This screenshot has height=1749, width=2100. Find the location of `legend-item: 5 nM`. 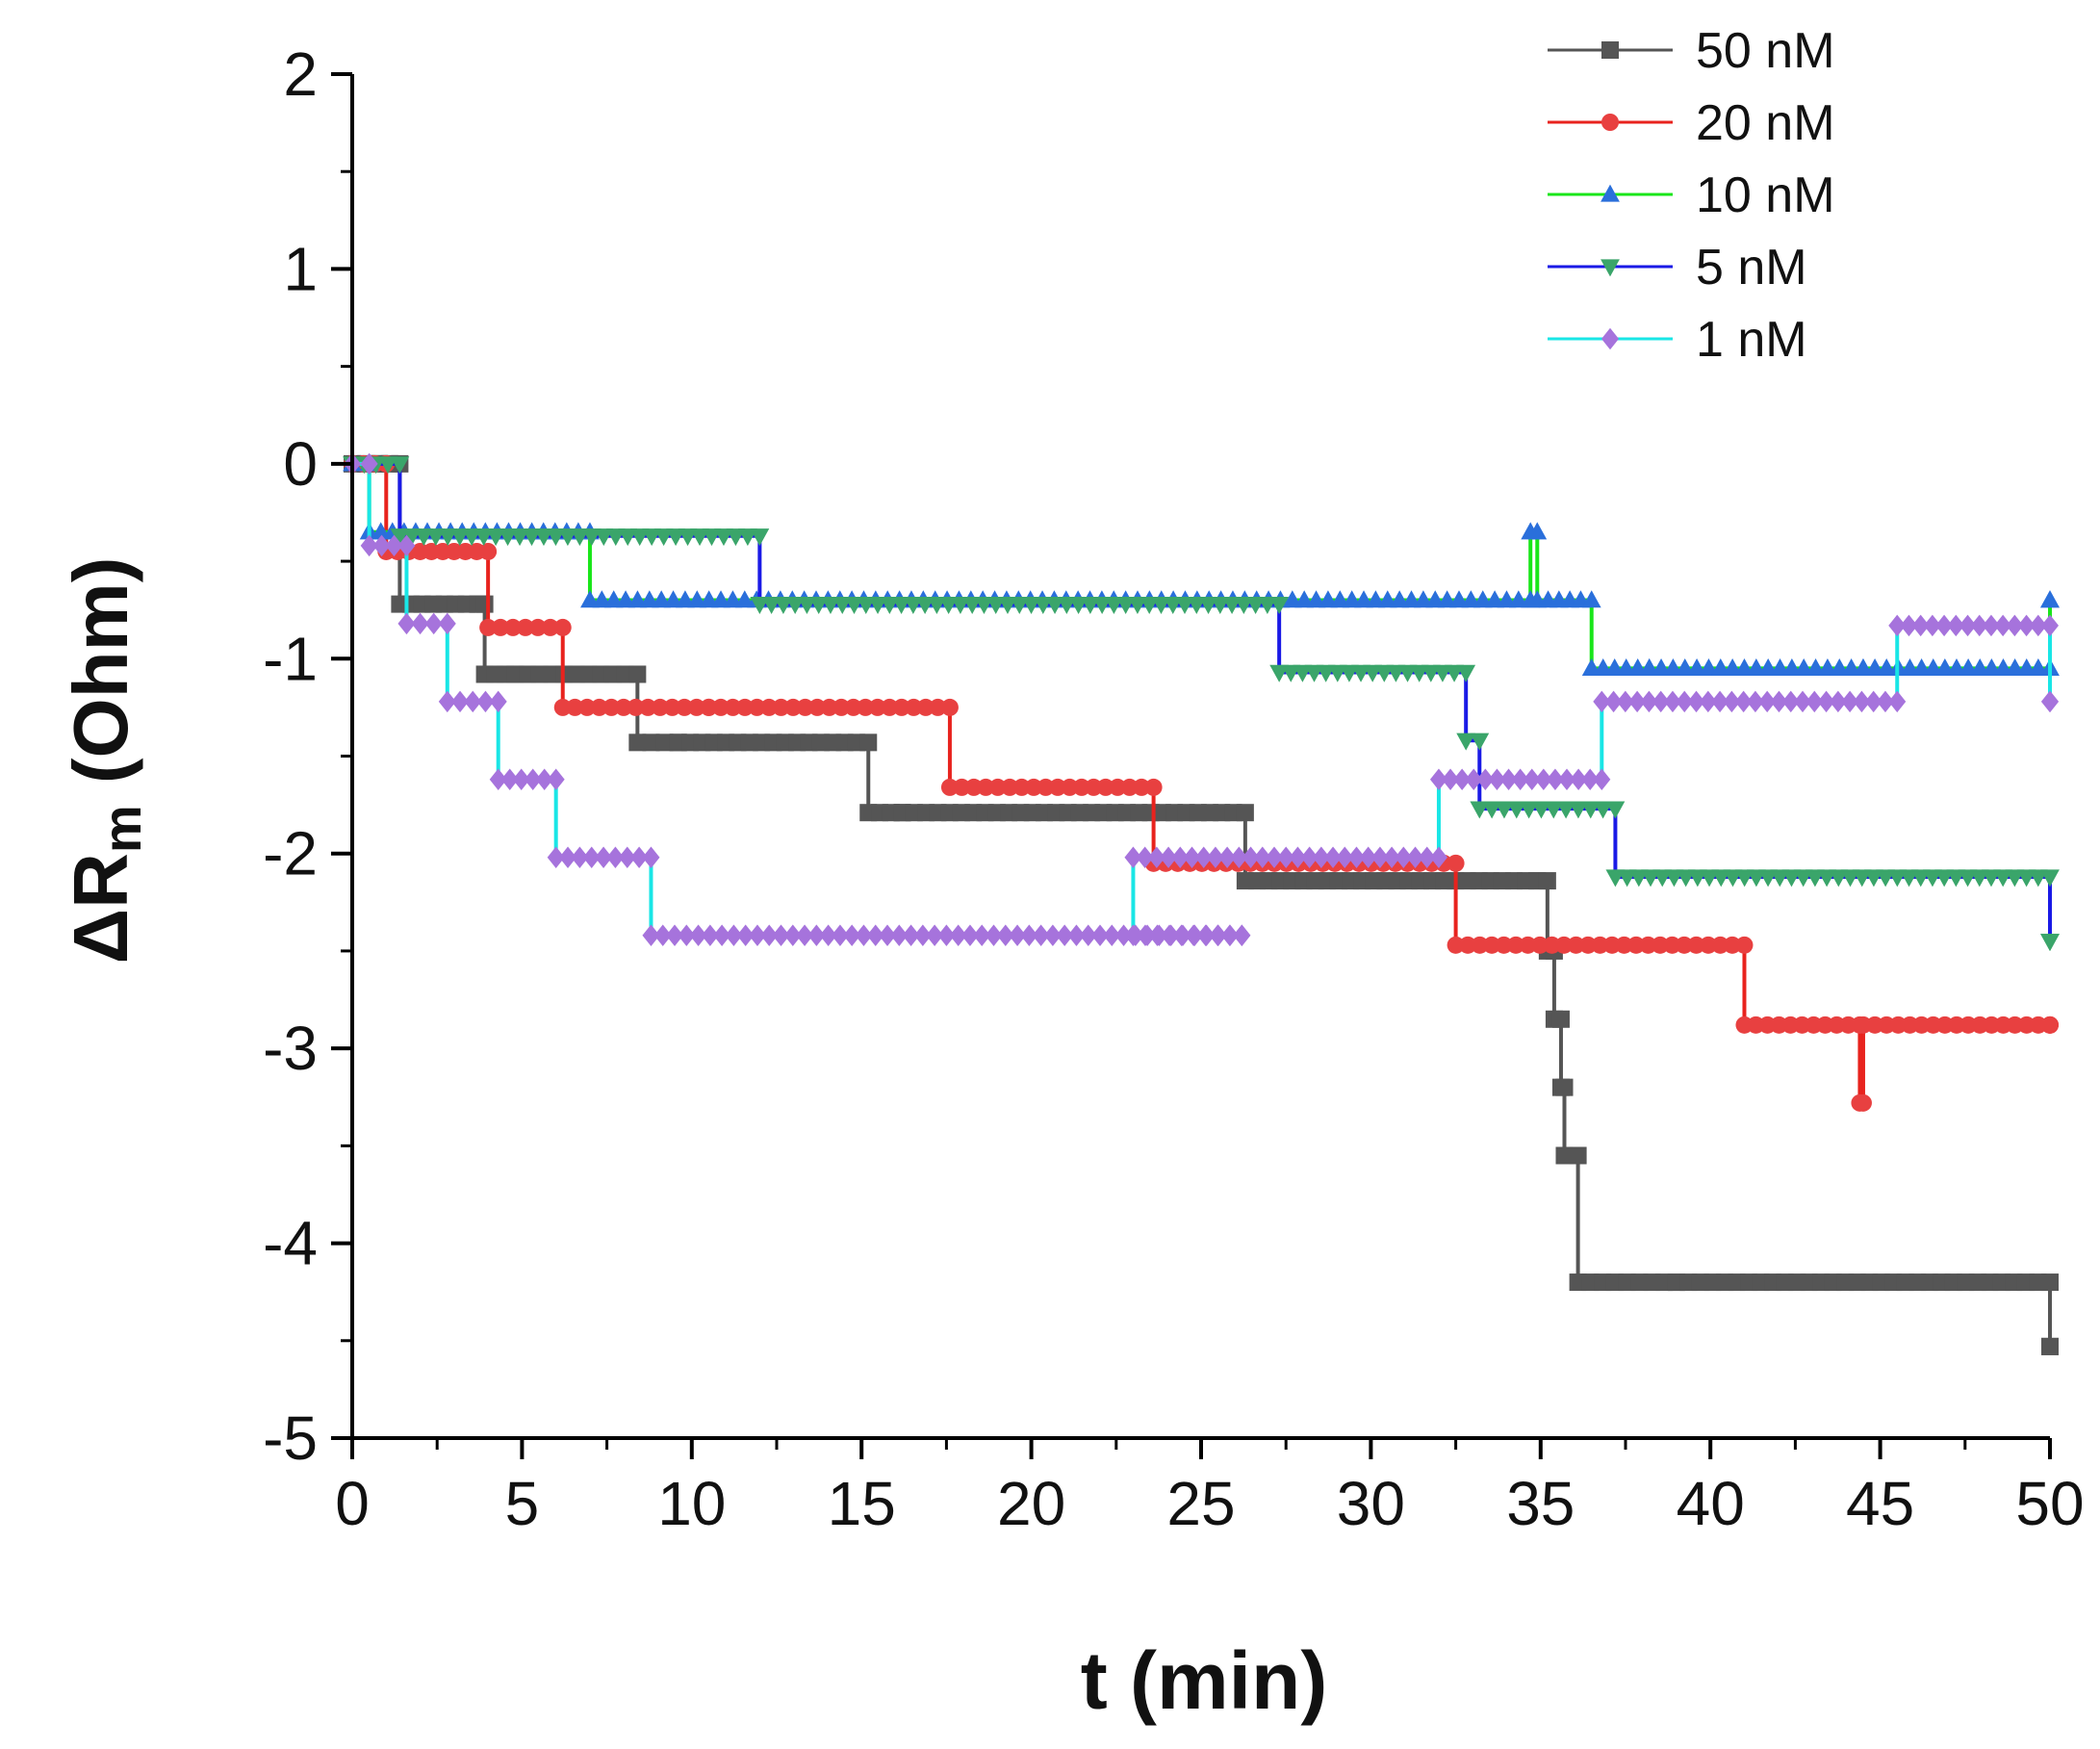

legend-item: 5 nM is located at coordinates (1677, 268).